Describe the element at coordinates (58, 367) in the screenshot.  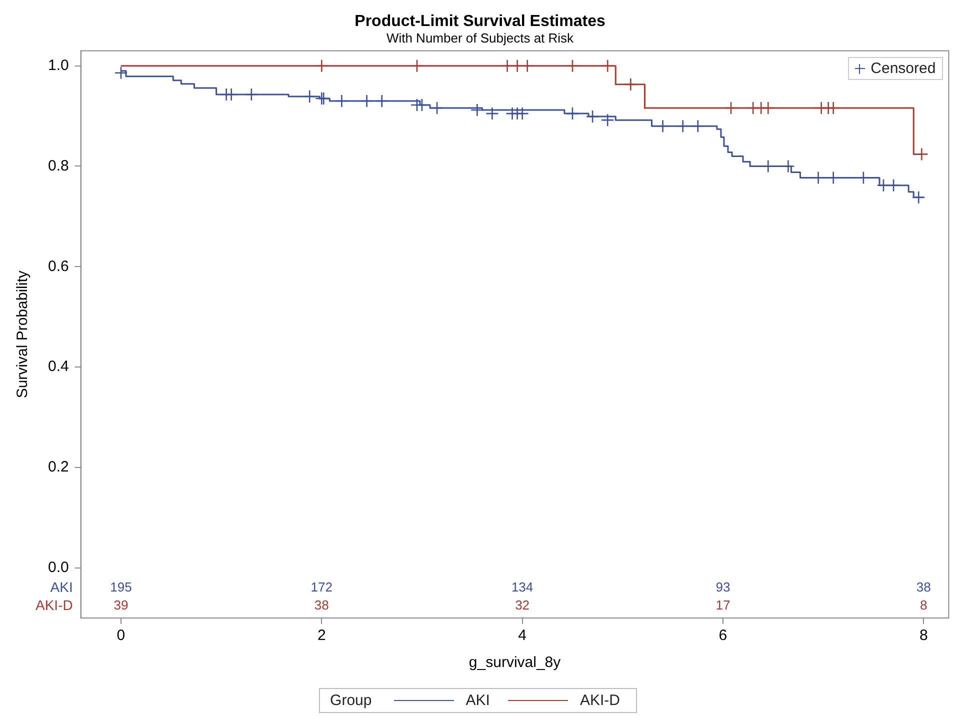
I see `y-tick-label: 0.4` at that location.